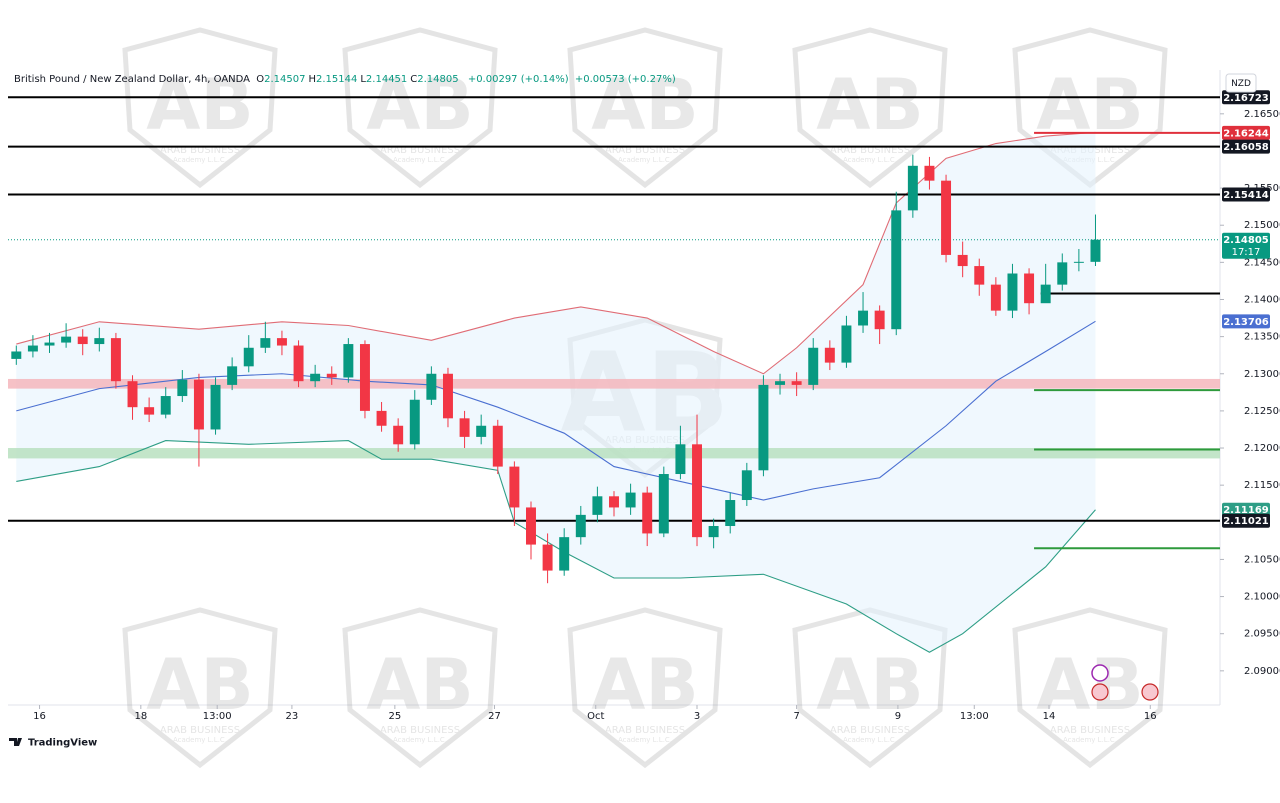 This screenshot has width=1280, height=803. Describe the element at coordinates (260, 79) in the screenshot. I see `ohlc-key: O` at that location.